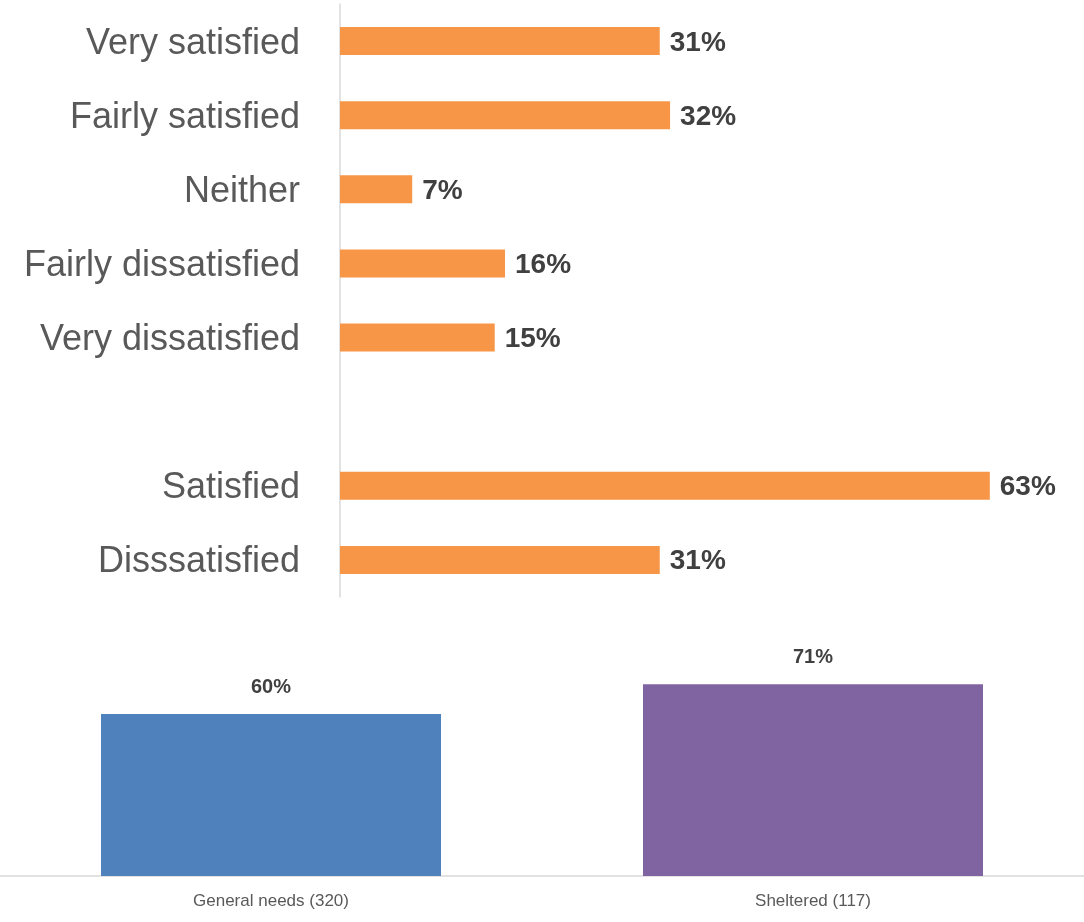 This screenshot has width=1084, height=922. Describe the element at coordinates (241, 189) in the screenshot. I see `y-tick-label: Neither` at that location.